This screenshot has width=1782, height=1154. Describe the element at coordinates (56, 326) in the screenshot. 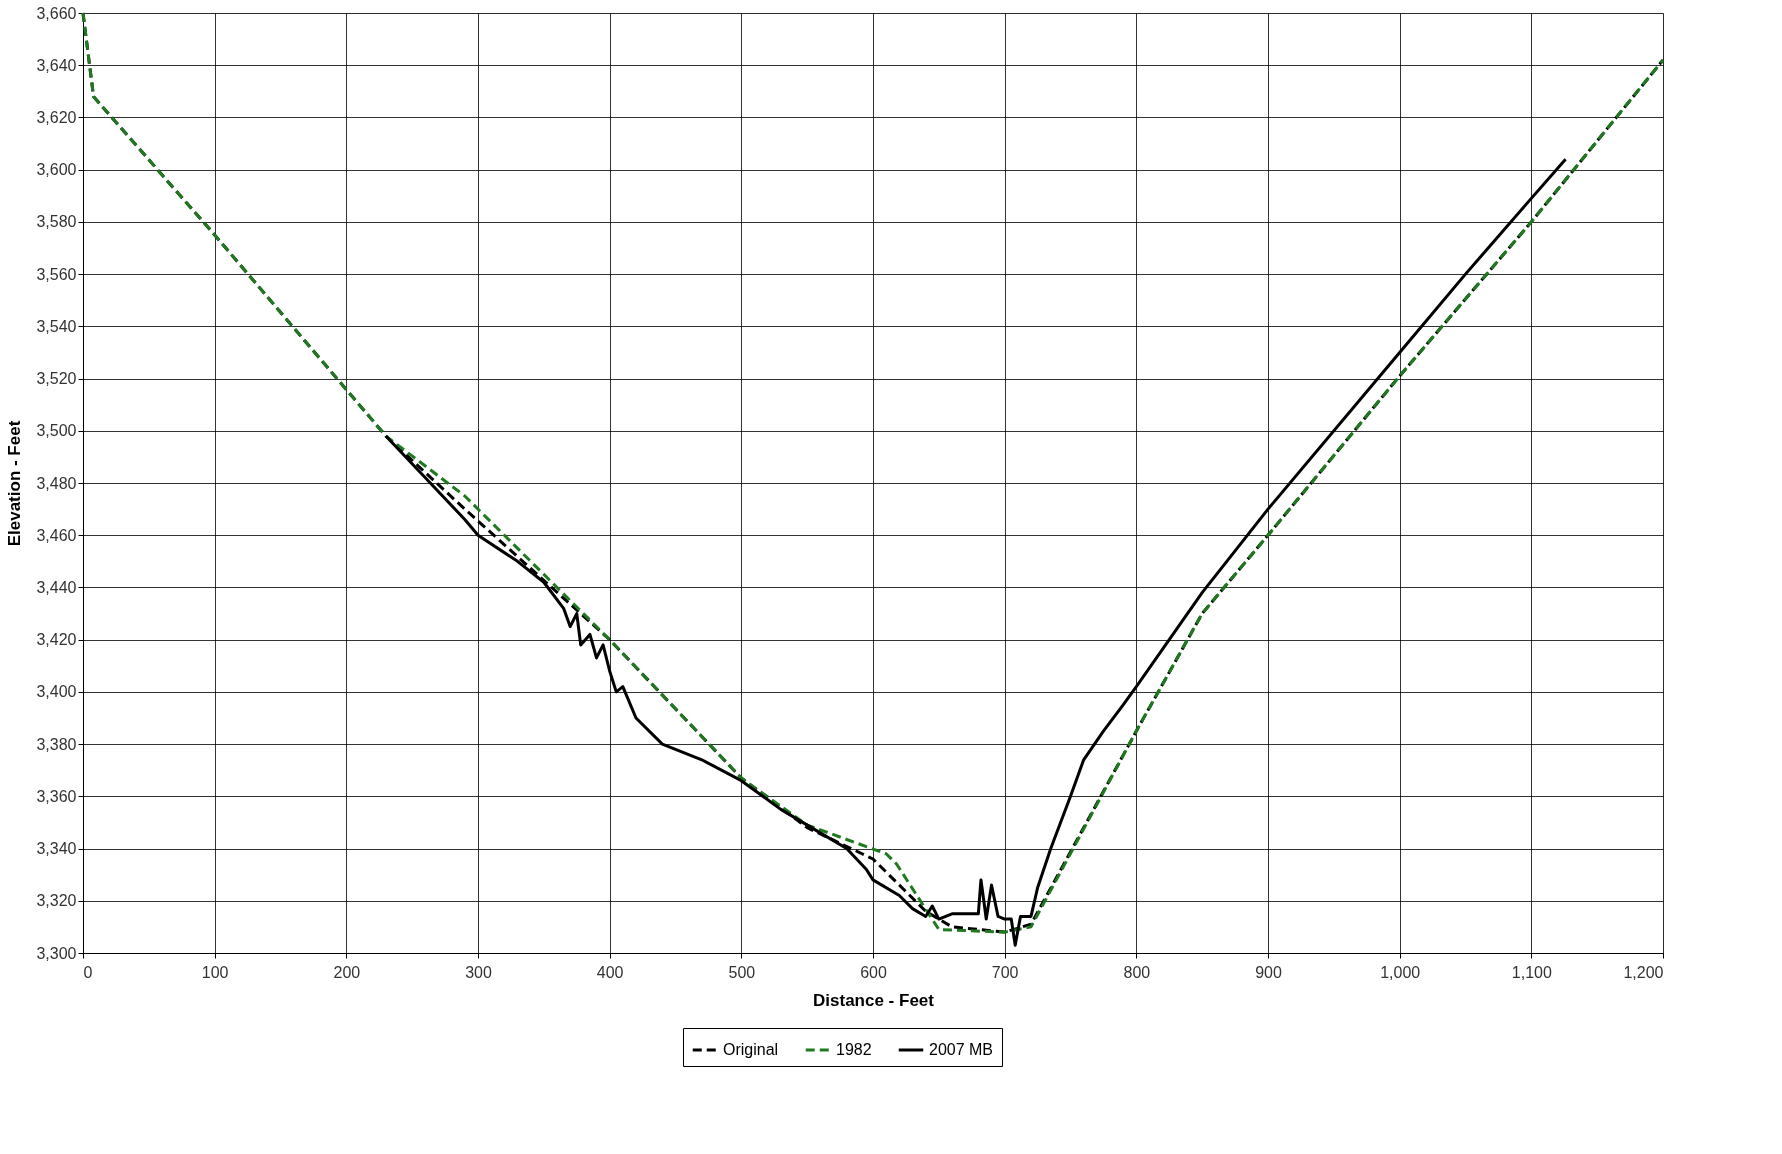

I see `y-tick-label: 3,540` at that location.